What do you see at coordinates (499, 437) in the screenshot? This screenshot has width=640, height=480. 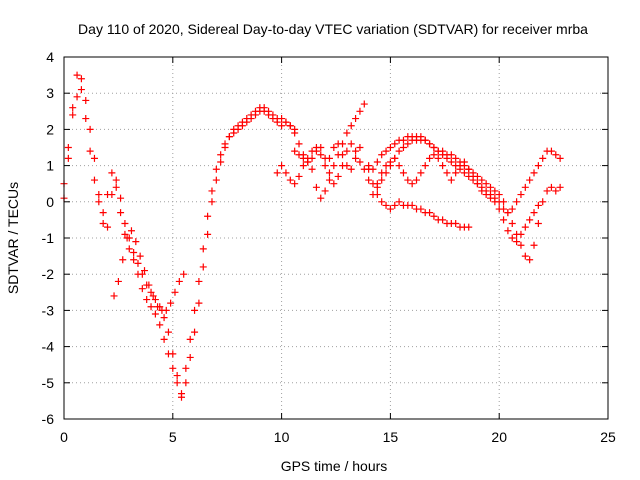 I see `x-tick-label: 20` at bounding box center [499, 437].